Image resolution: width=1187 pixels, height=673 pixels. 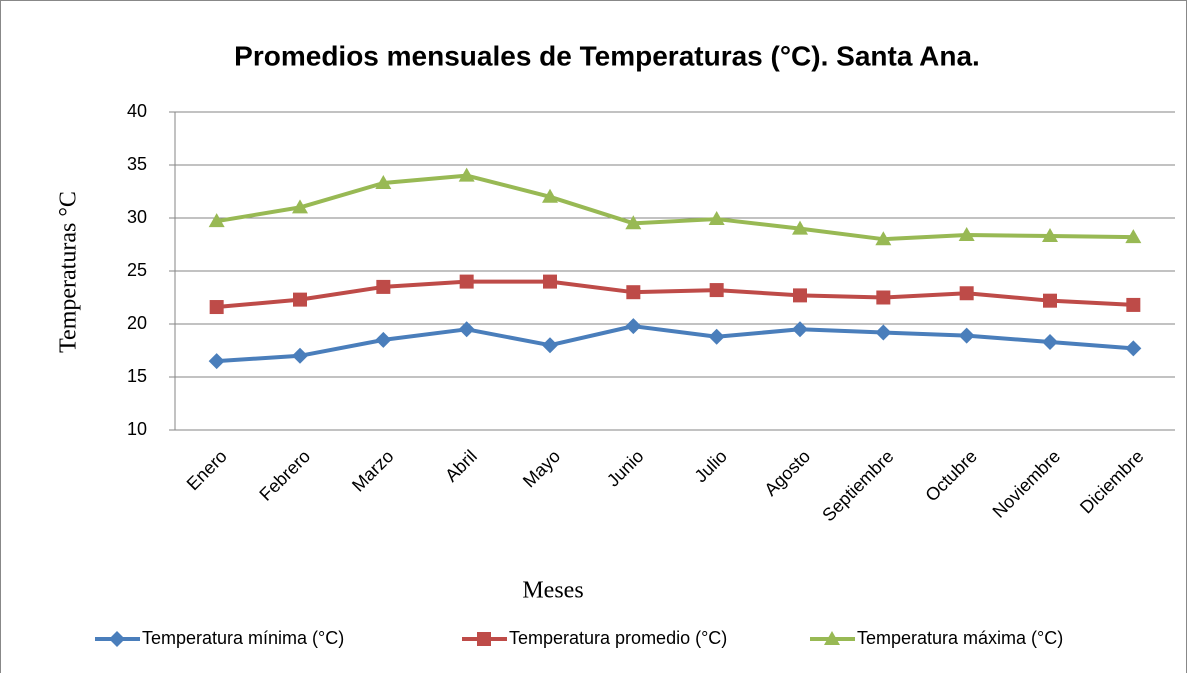 What do you see at coordinates (243, 638) in the screenshot?
I see `legend-label: Temperatura mínima (°C)` at bounding box center [243, 638].